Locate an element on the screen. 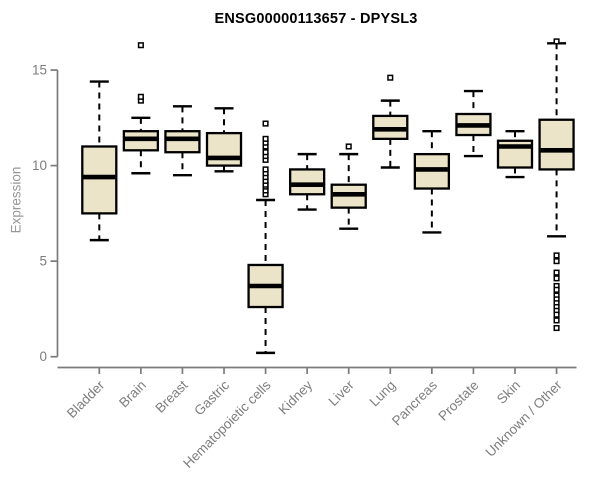  y-tick-label: 5 is located at coordinates (43, 261).